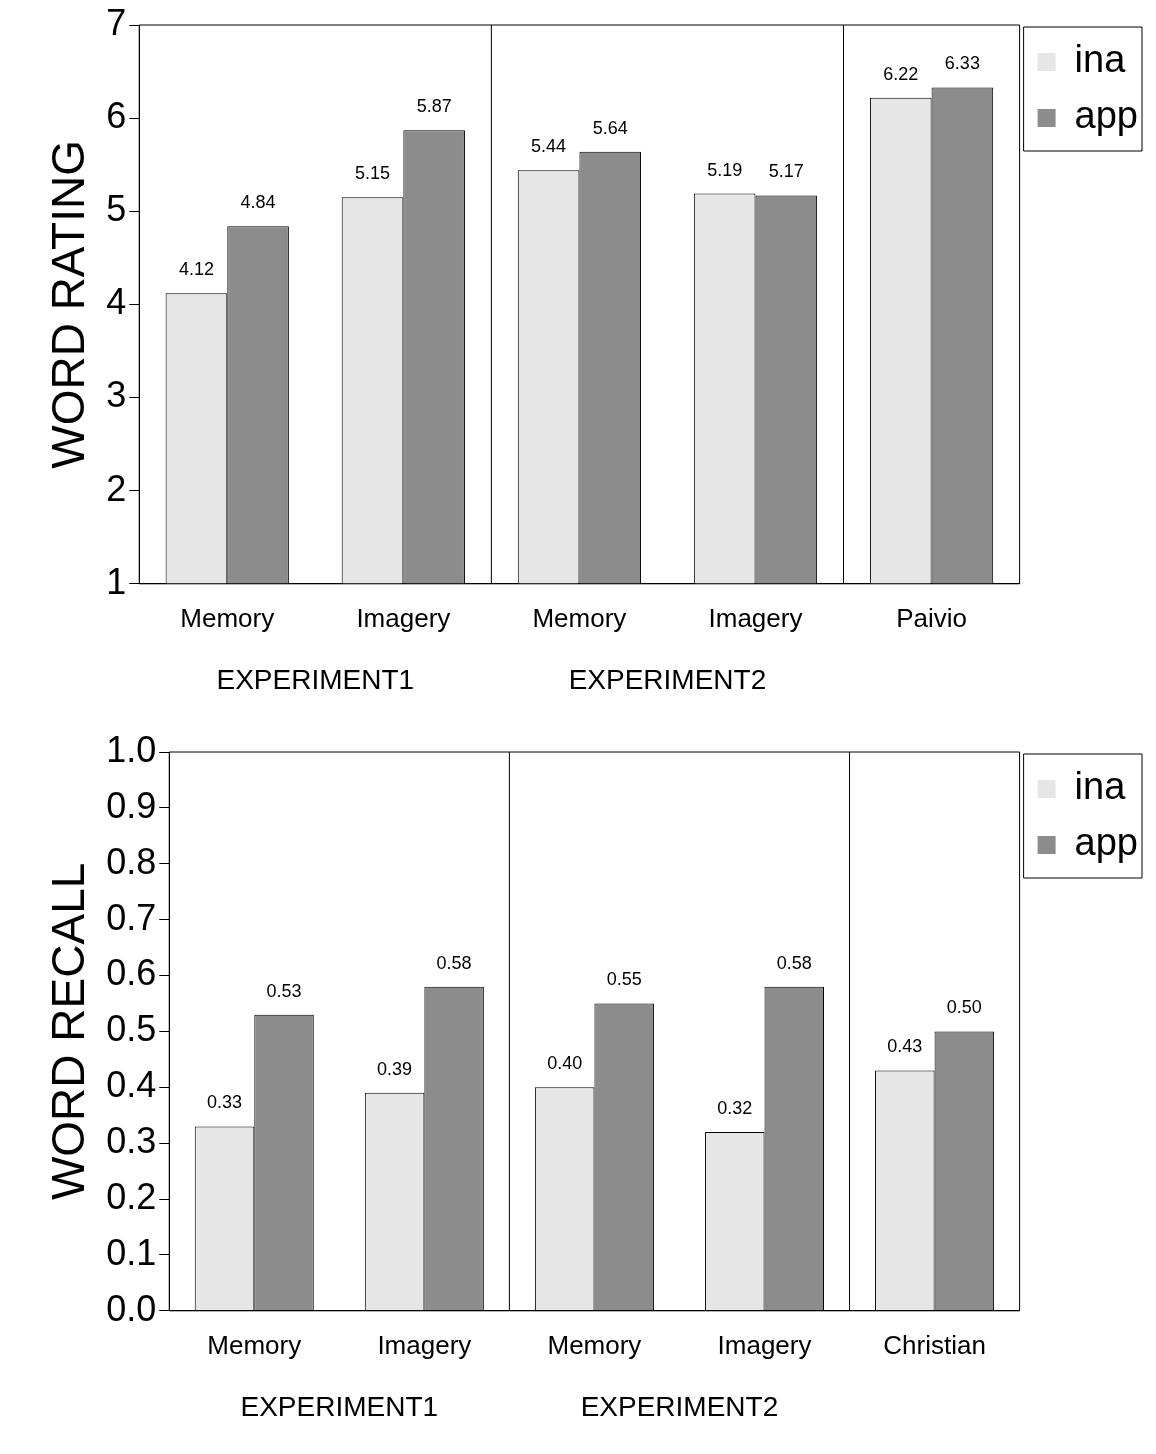 The height and width of the screenshot is (1454, 1156). Describe the element at coordinates (131, 973) in the screenshot. I see `y-tick-label: 0.6` at that location.